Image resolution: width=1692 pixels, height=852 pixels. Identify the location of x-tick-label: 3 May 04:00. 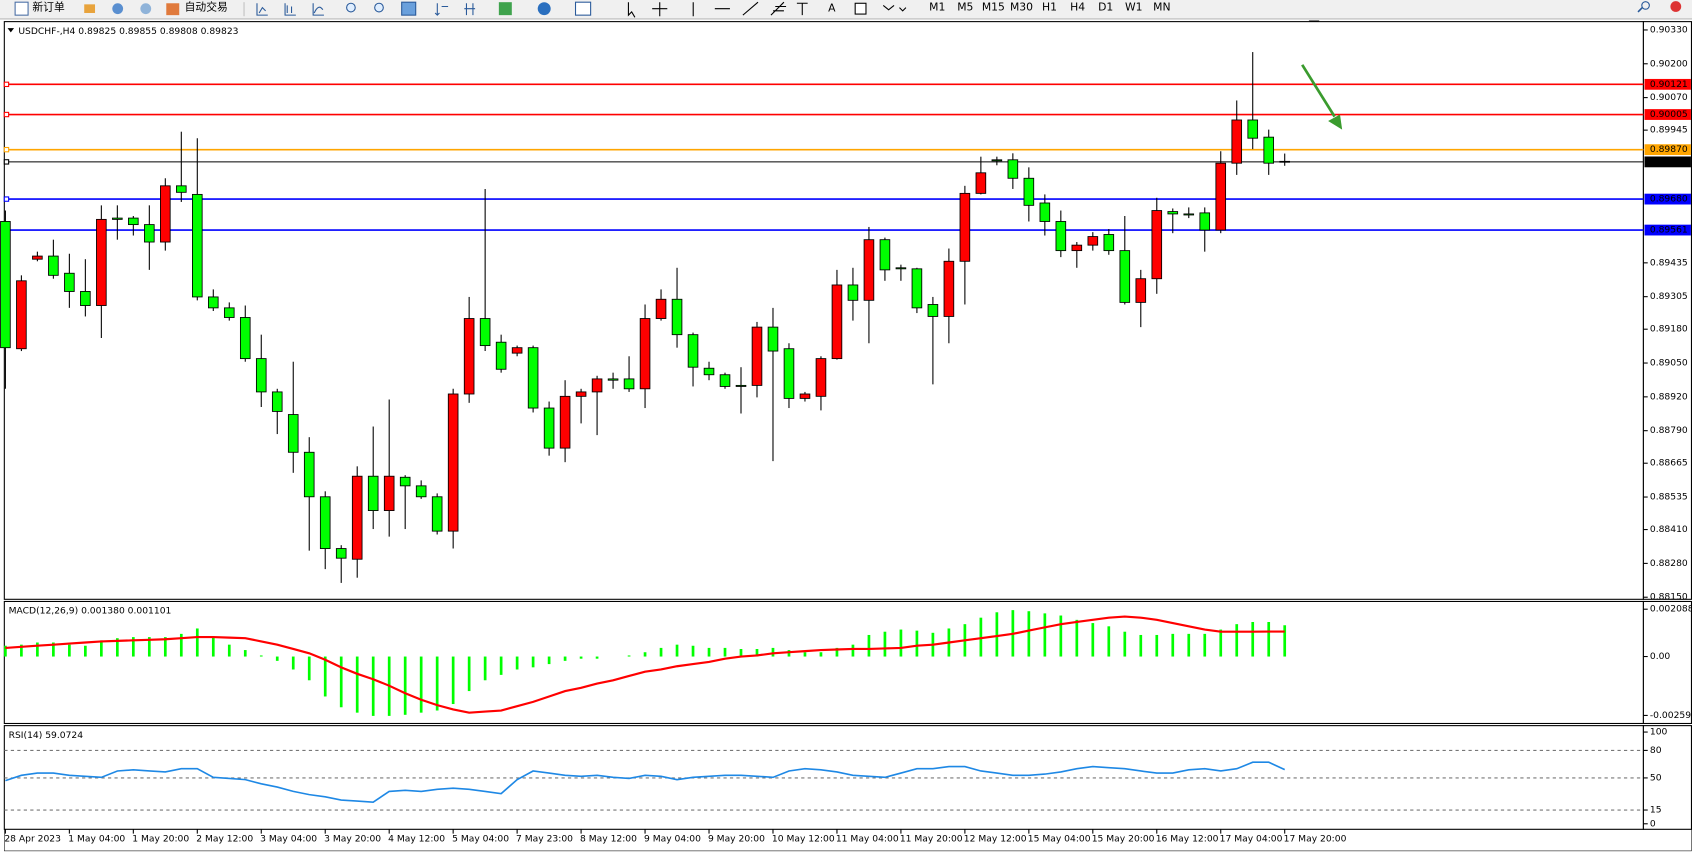
(288, 839).